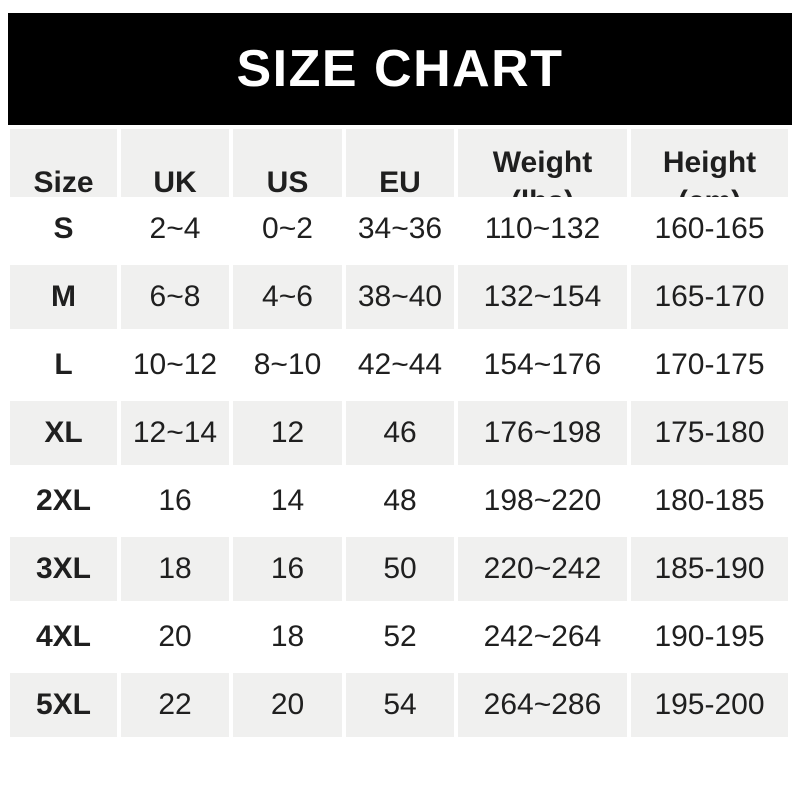 The width and height of the screenshot is (800, 800). Describe the element at coordinates (287, 501) in the screenshot. I see `table-cell: 14` at that location.